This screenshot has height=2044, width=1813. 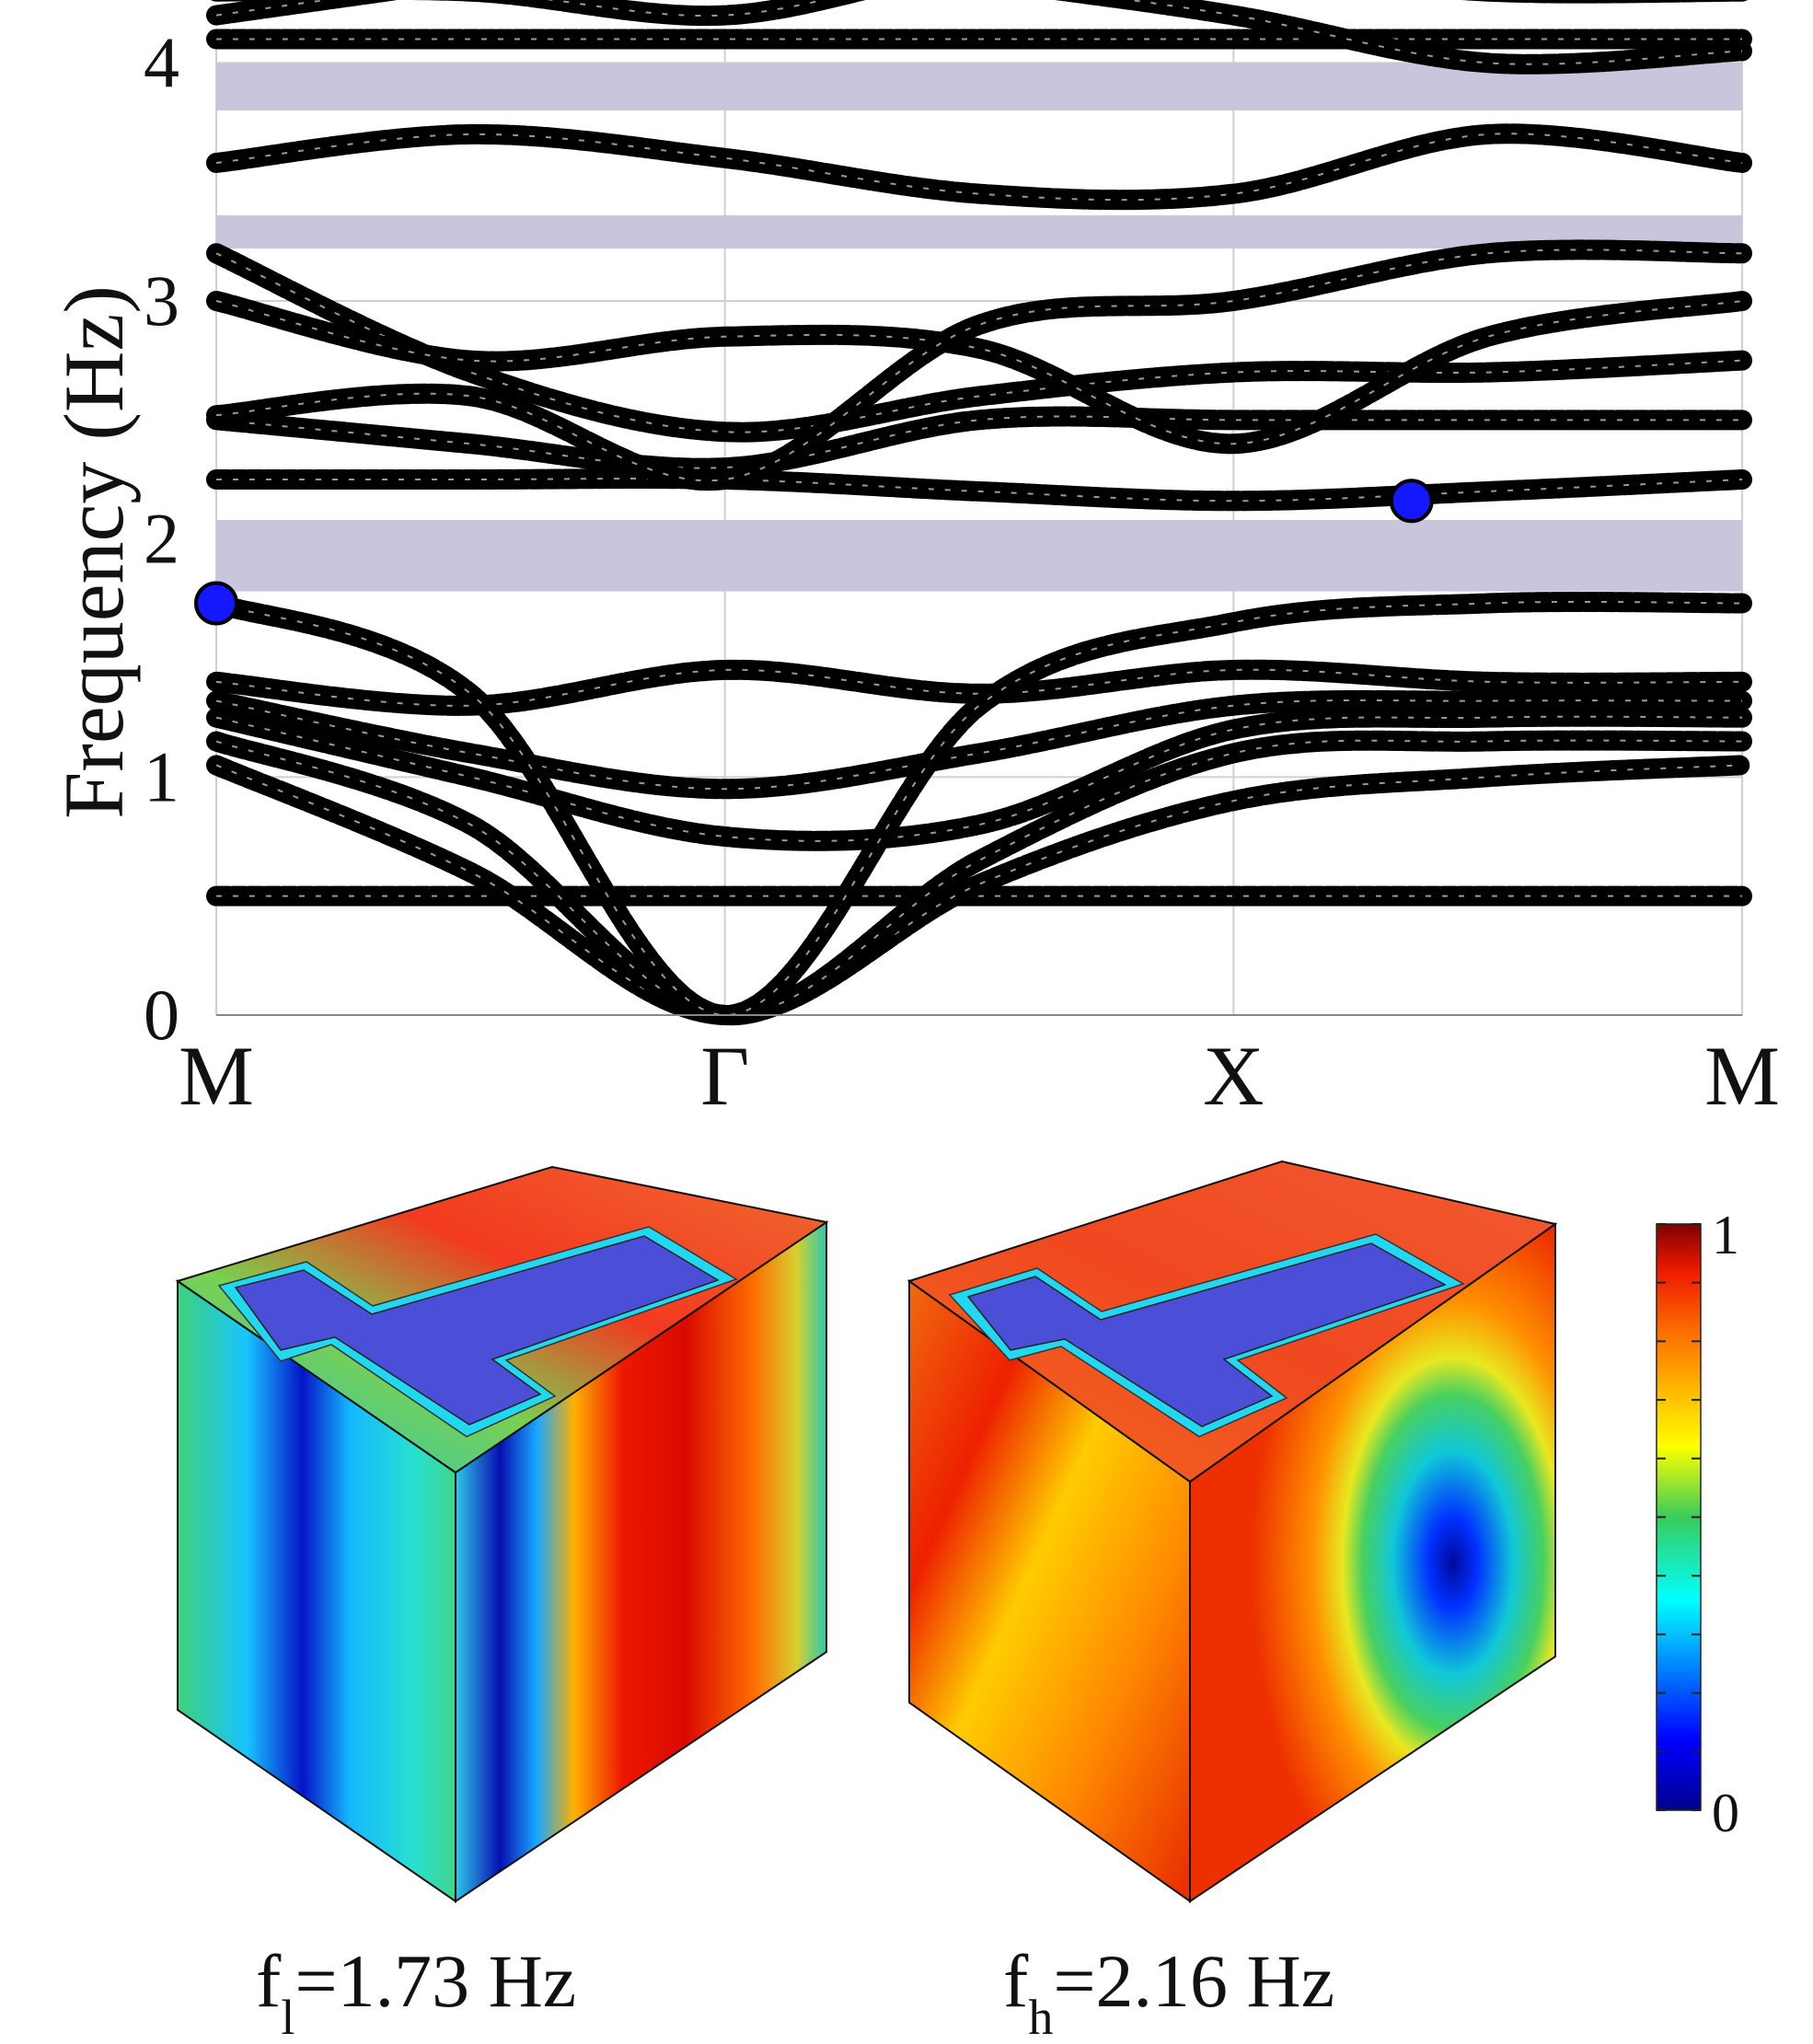 I want to click on y-tick-label: 0, so click(x=161, y=1015).